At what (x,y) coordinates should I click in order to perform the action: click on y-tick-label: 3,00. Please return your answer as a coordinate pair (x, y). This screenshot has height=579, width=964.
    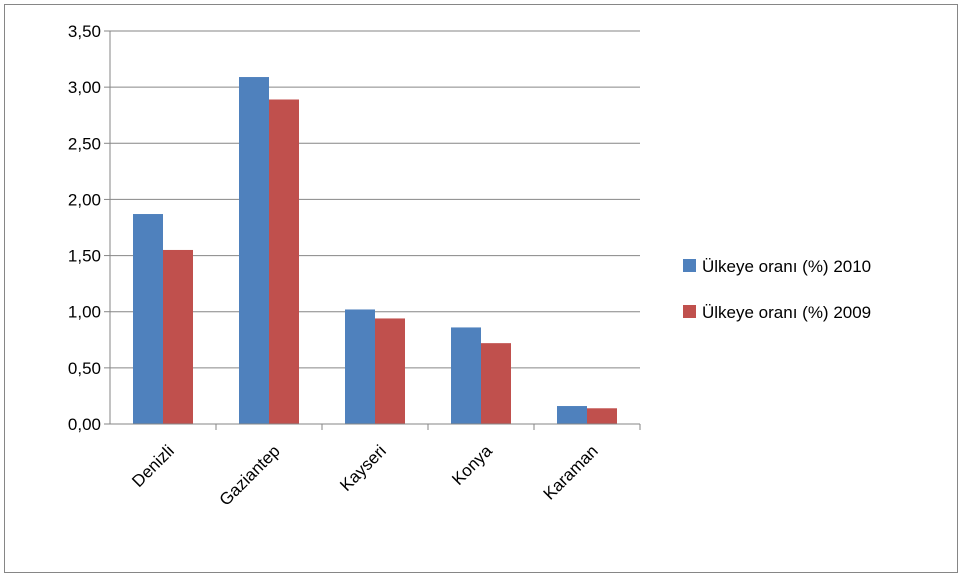
    Looking at the image, I should click on (84, 87).